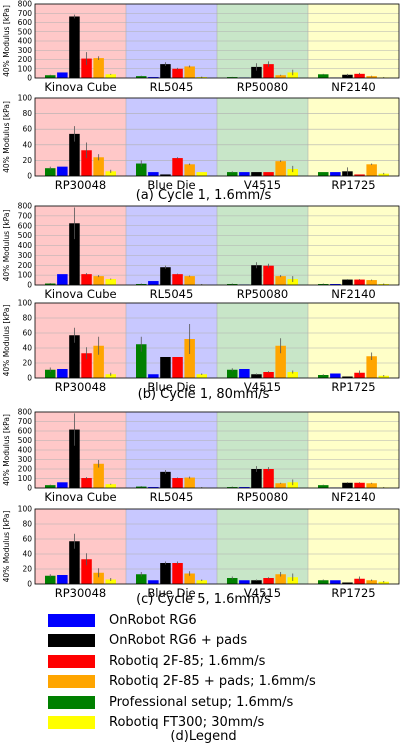 The width and height of the screenshot is (407, 748). I want to click on y-tick-label: 500, so click(25, 235).